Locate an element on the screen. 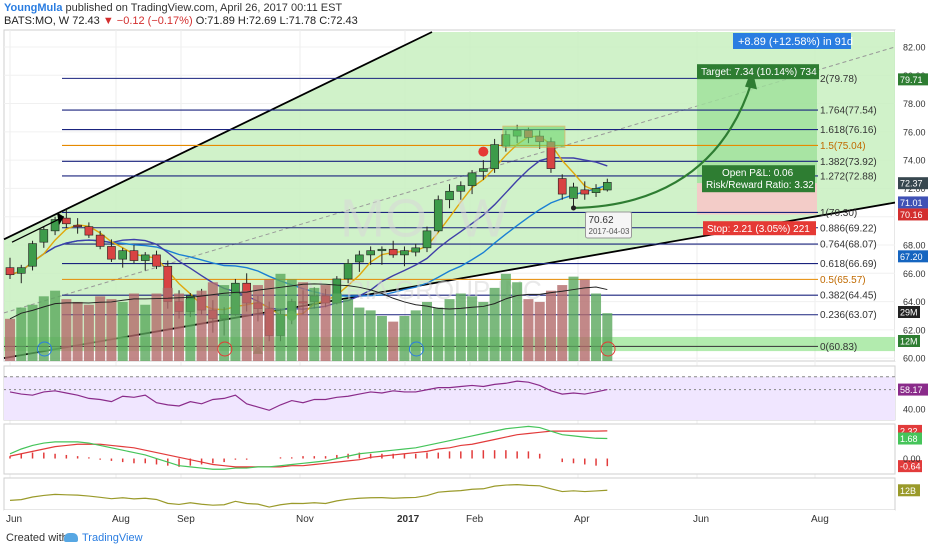  author-name: YoungMula is located at coordinates (33, 8).